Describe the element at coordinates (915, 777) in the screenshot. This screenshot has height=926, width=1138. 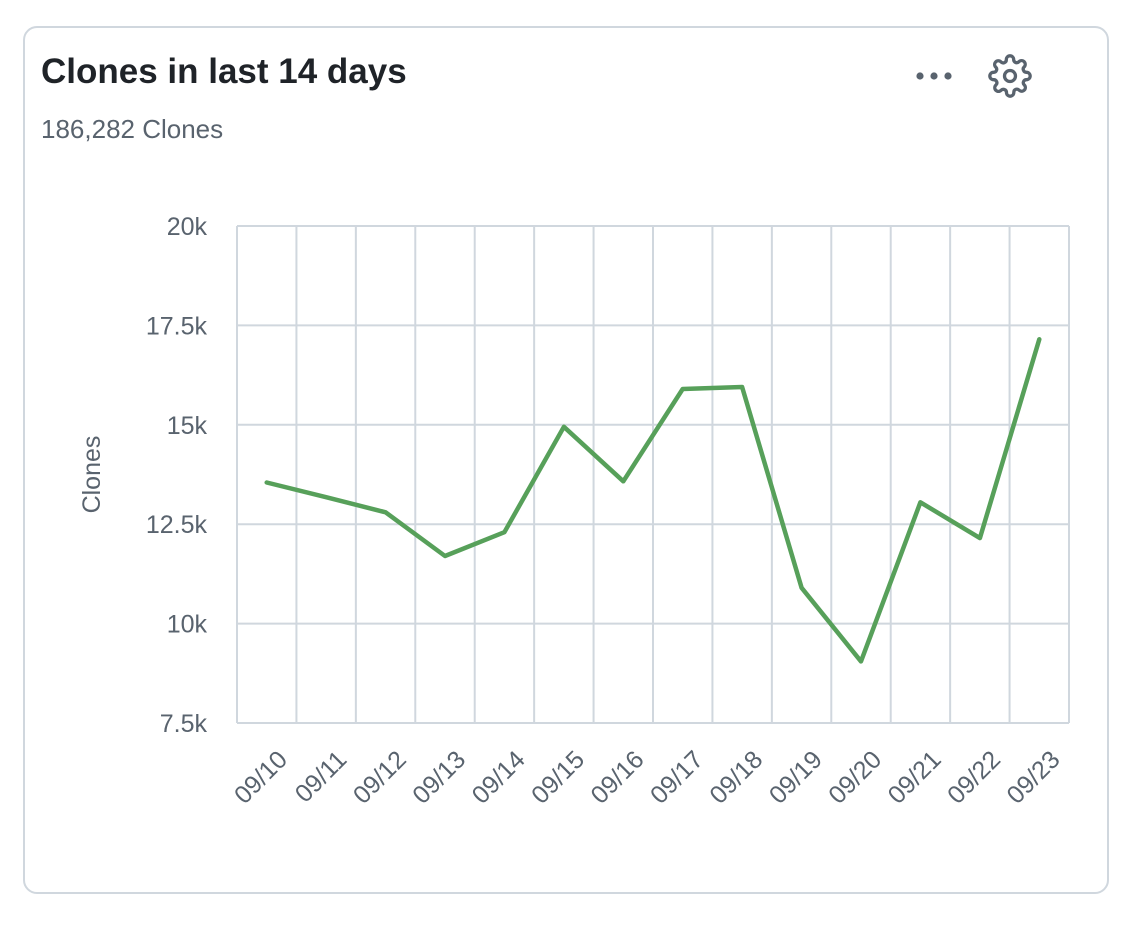
I see `x-tick-label: 09/21` at that location.